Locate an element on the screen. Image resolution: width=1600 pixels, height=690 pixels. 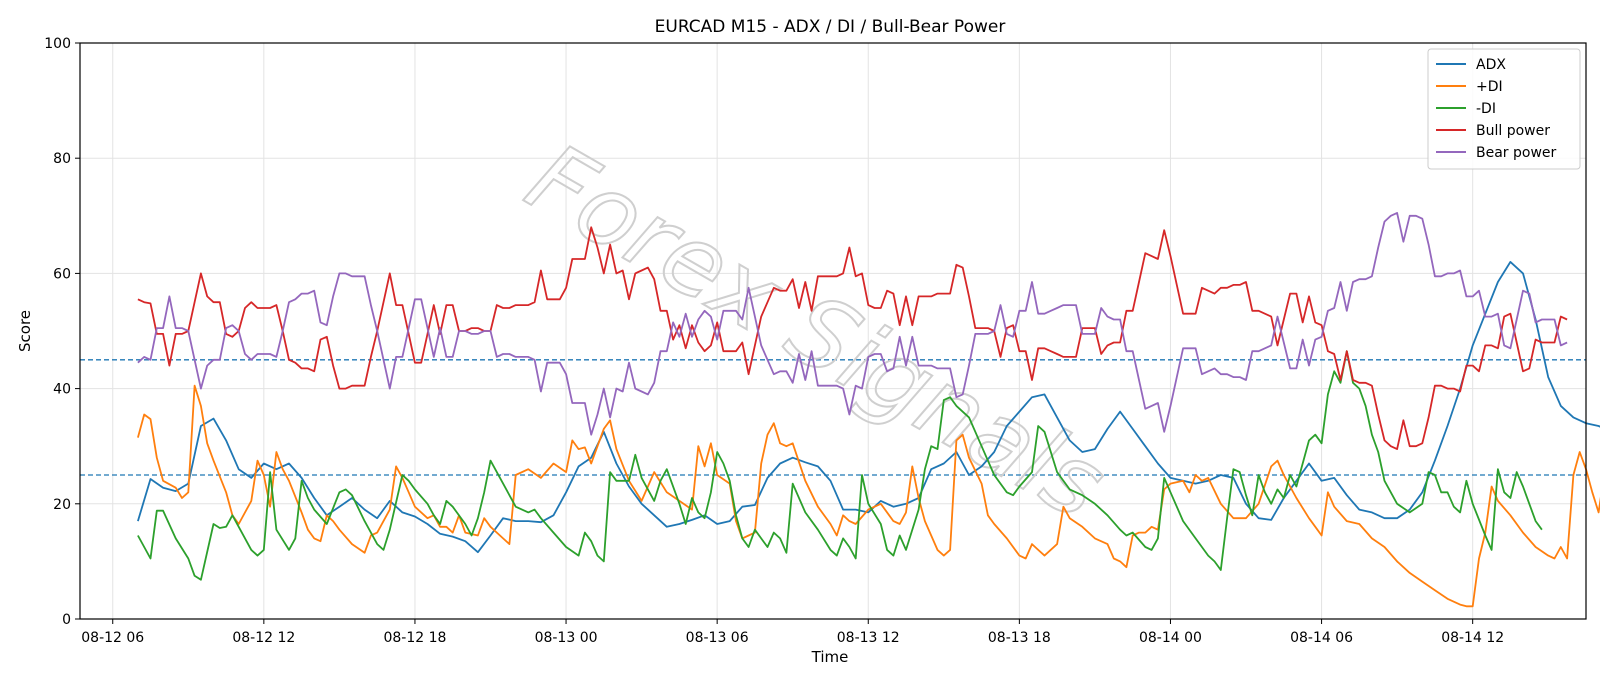
legend: ADX +DI -DI Bull power Bear power is located at coordinates (1504, 109).